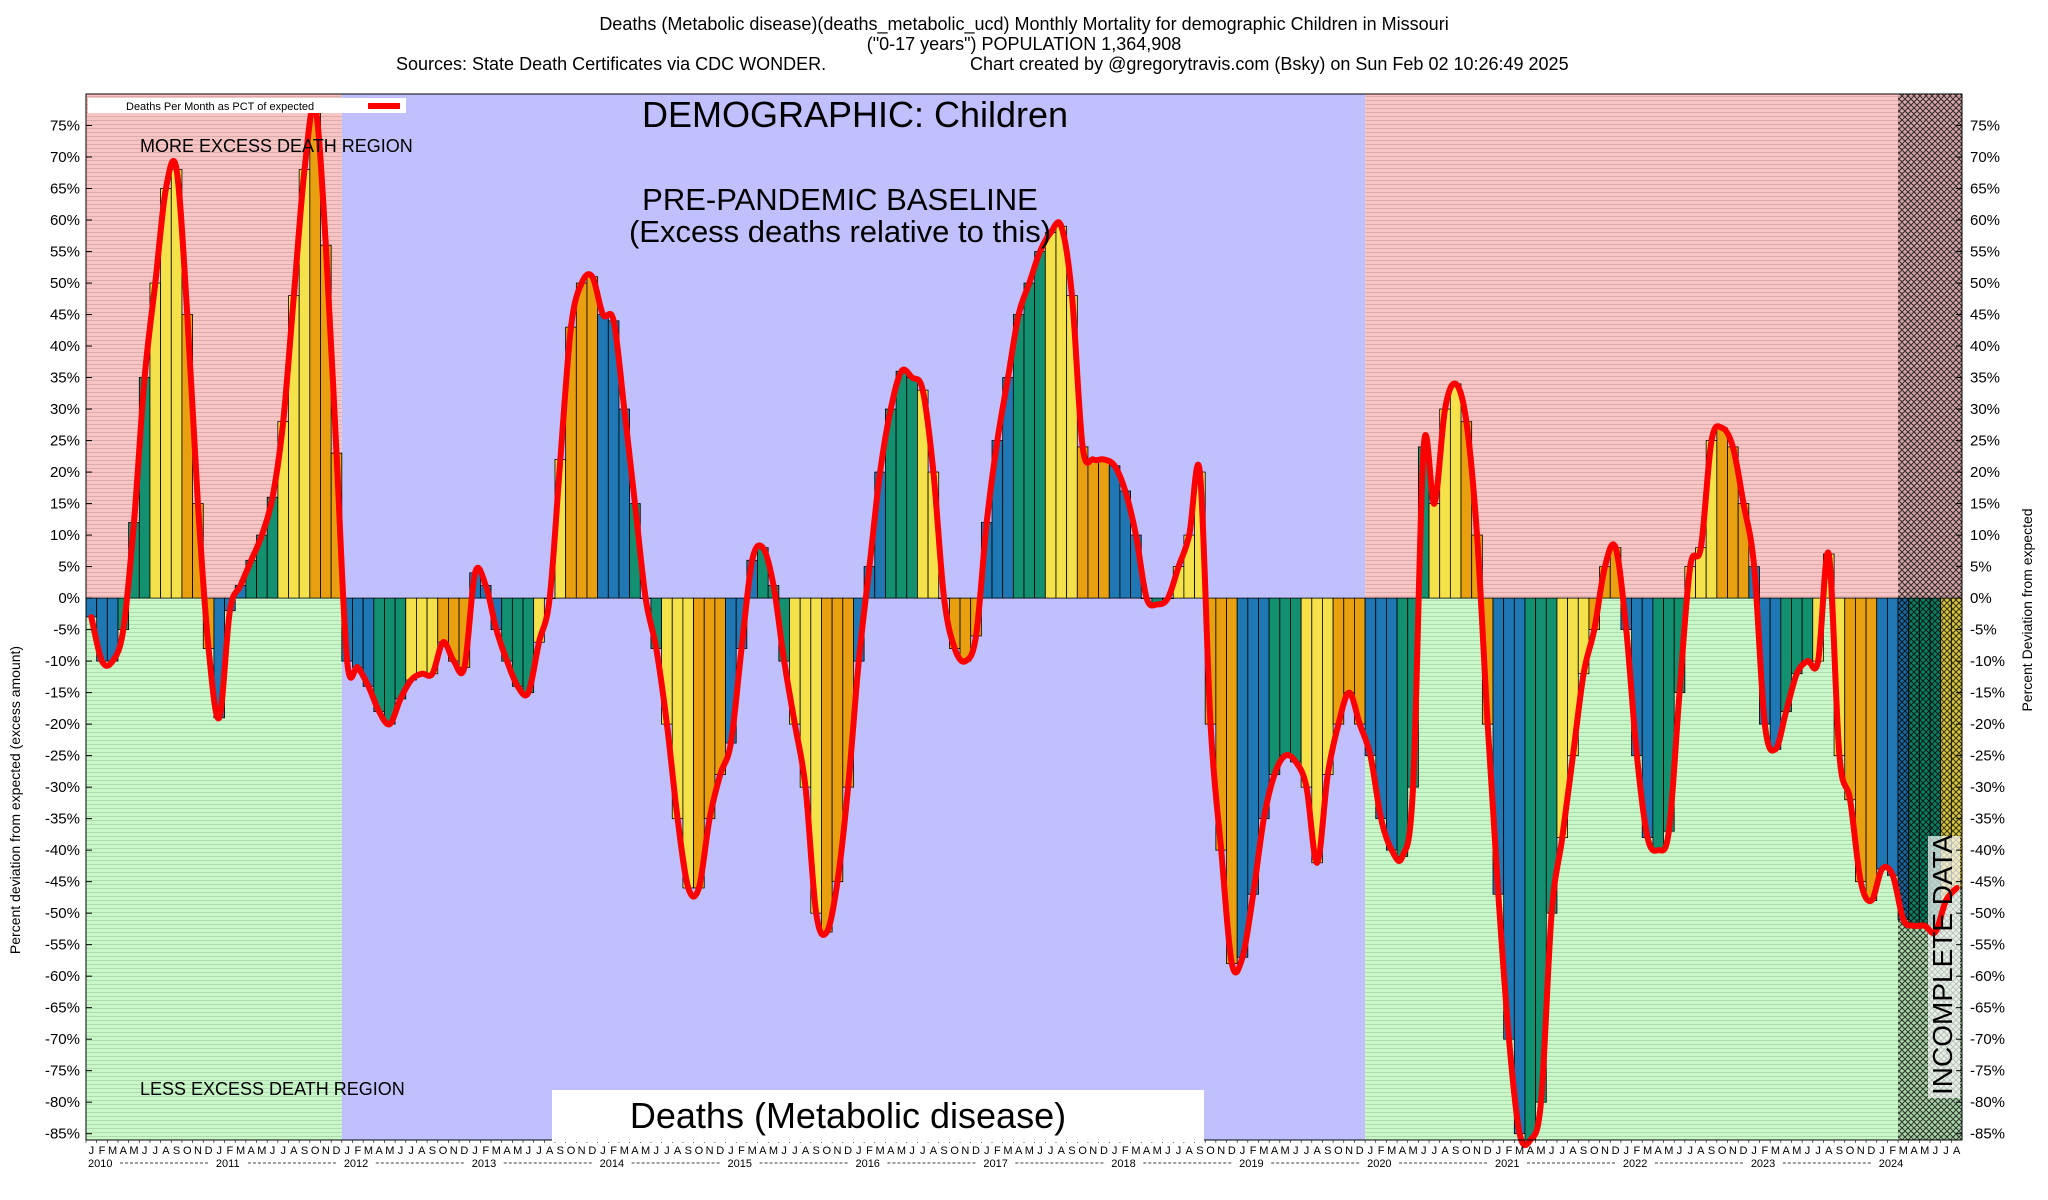  What do you see at coordinates (454, 1151) in the screenshot?
I see `month-label-34: N` at bounding box center [454, 1151].